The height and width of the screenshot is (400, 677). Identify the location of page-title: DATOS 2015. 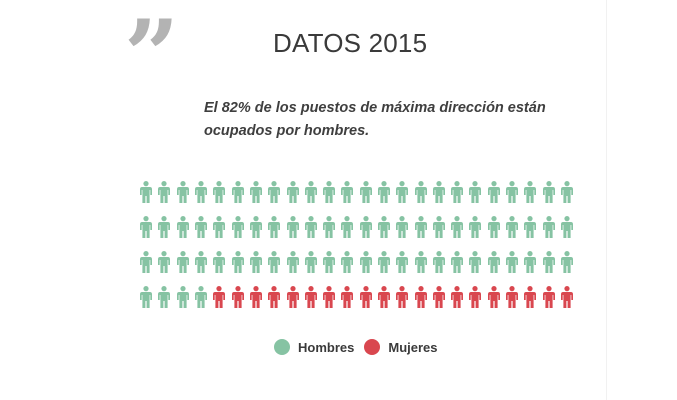
(350, 43).